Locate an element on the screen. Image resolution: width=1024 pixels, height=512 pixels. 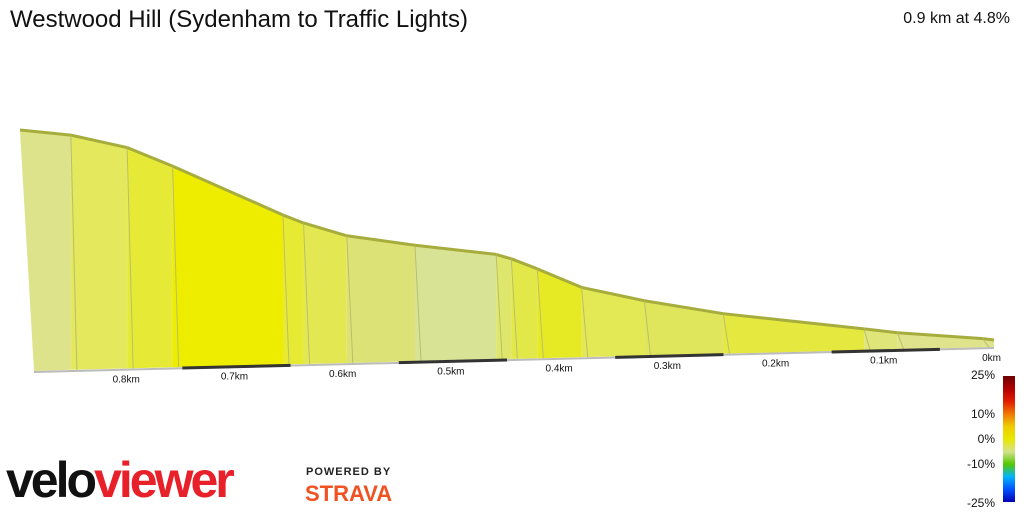
distance-tick-label: 0.7km is located at coordinates (234, 377).